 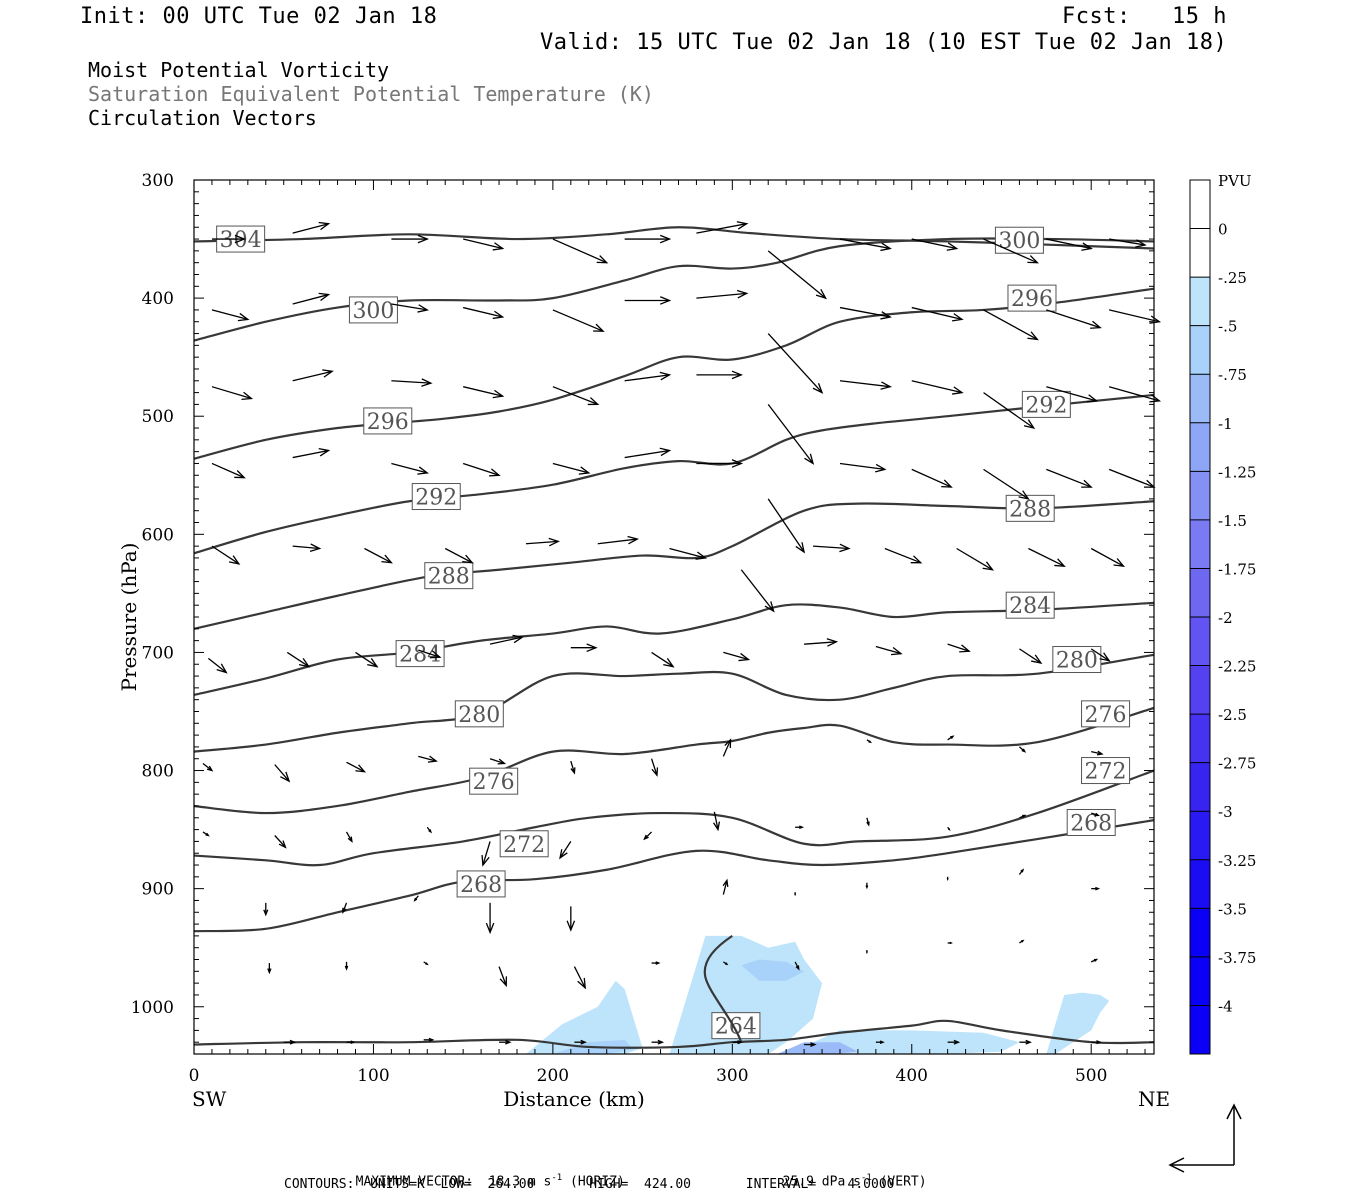 I want to click on x-tick-label-400: 400, so click(x=912, y=1076).